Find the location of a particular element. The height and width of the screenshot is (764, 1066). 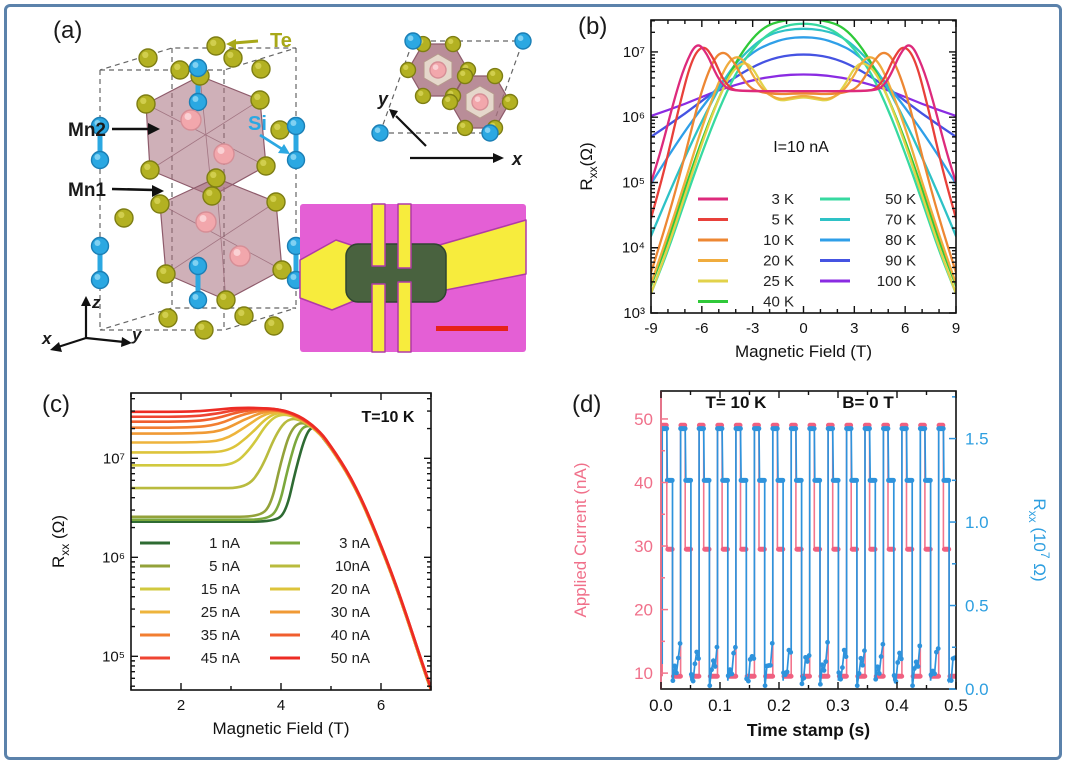

axis-y-label: y is located at coordinates (137, 334).